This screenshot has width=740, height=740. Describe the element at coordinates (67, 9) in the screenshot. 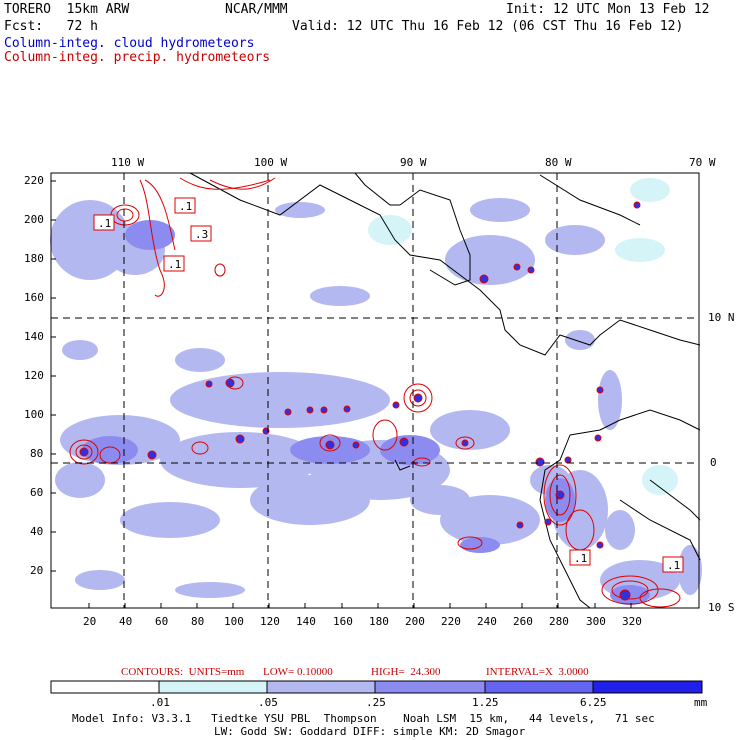

I see `model-title: TORERO 15km ARW` at that location.